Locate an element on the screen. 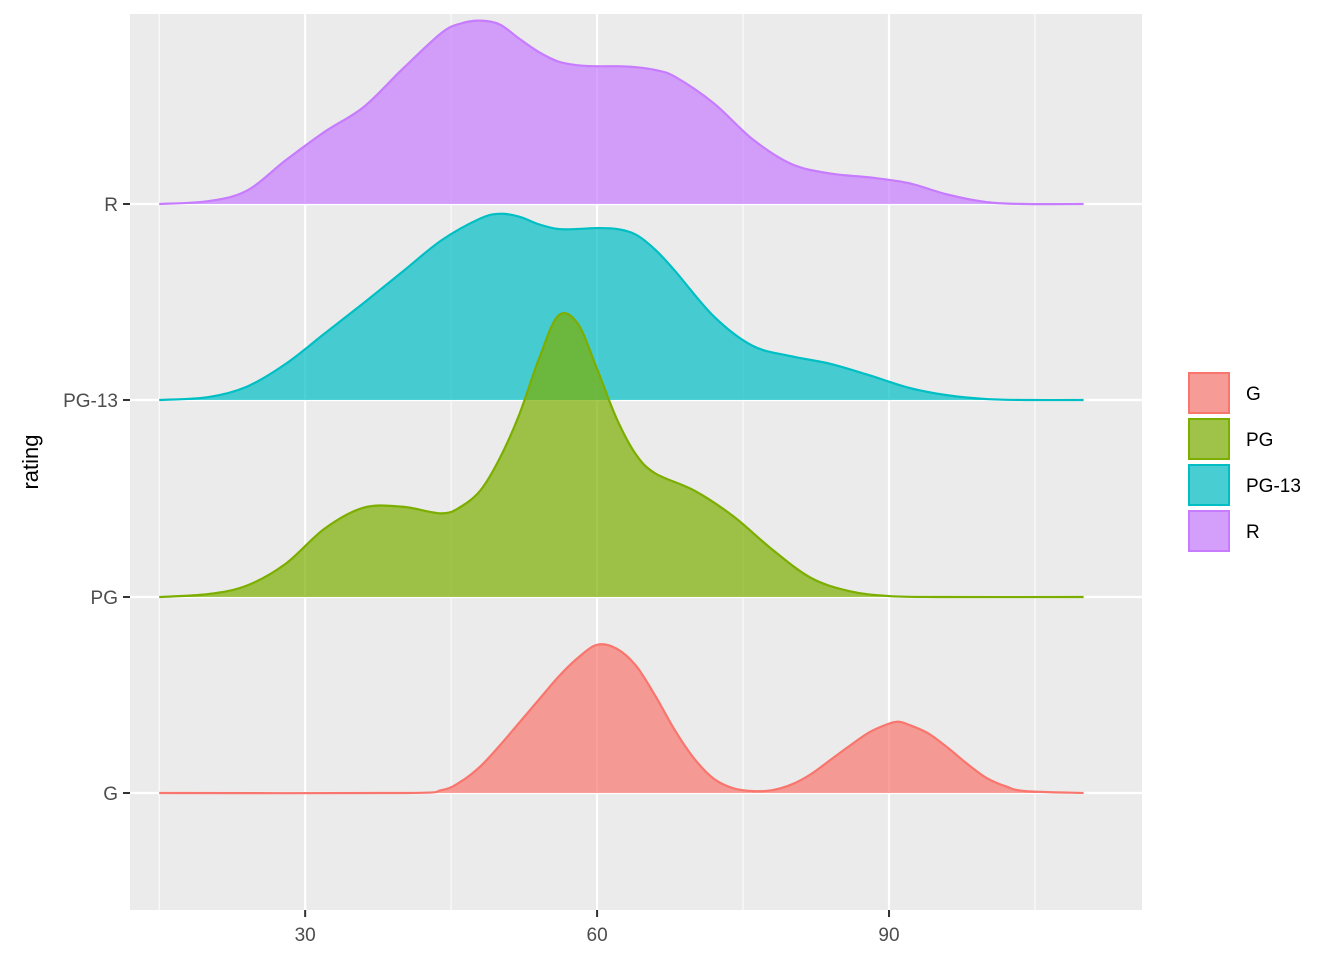 The image size is (1344, 965). ridge-area-g is located at coordinates (621, 719).